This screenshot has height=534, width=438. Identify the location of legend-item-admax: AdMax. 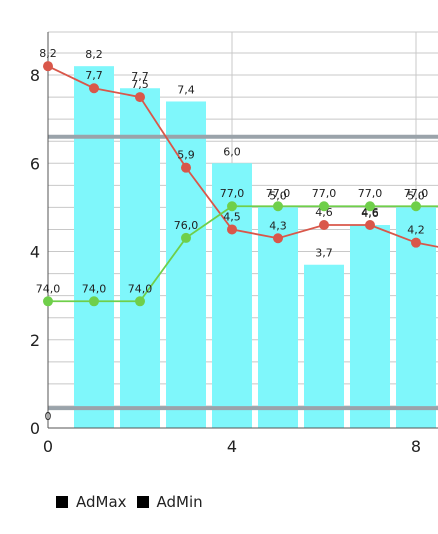
(91, 502).